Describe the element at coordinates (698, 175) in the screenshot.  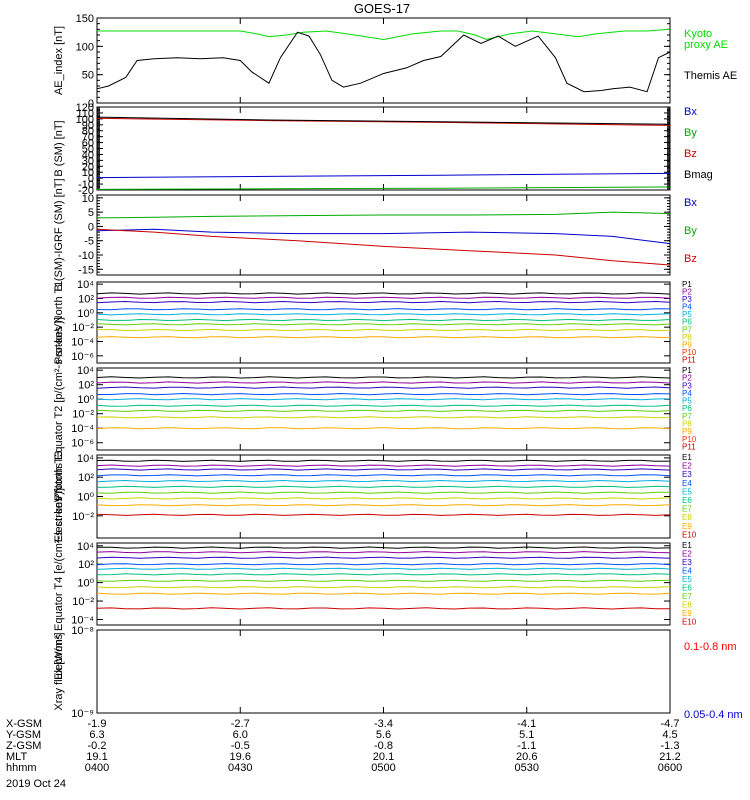
I see `panel-legend-label: Bmag` at that location.